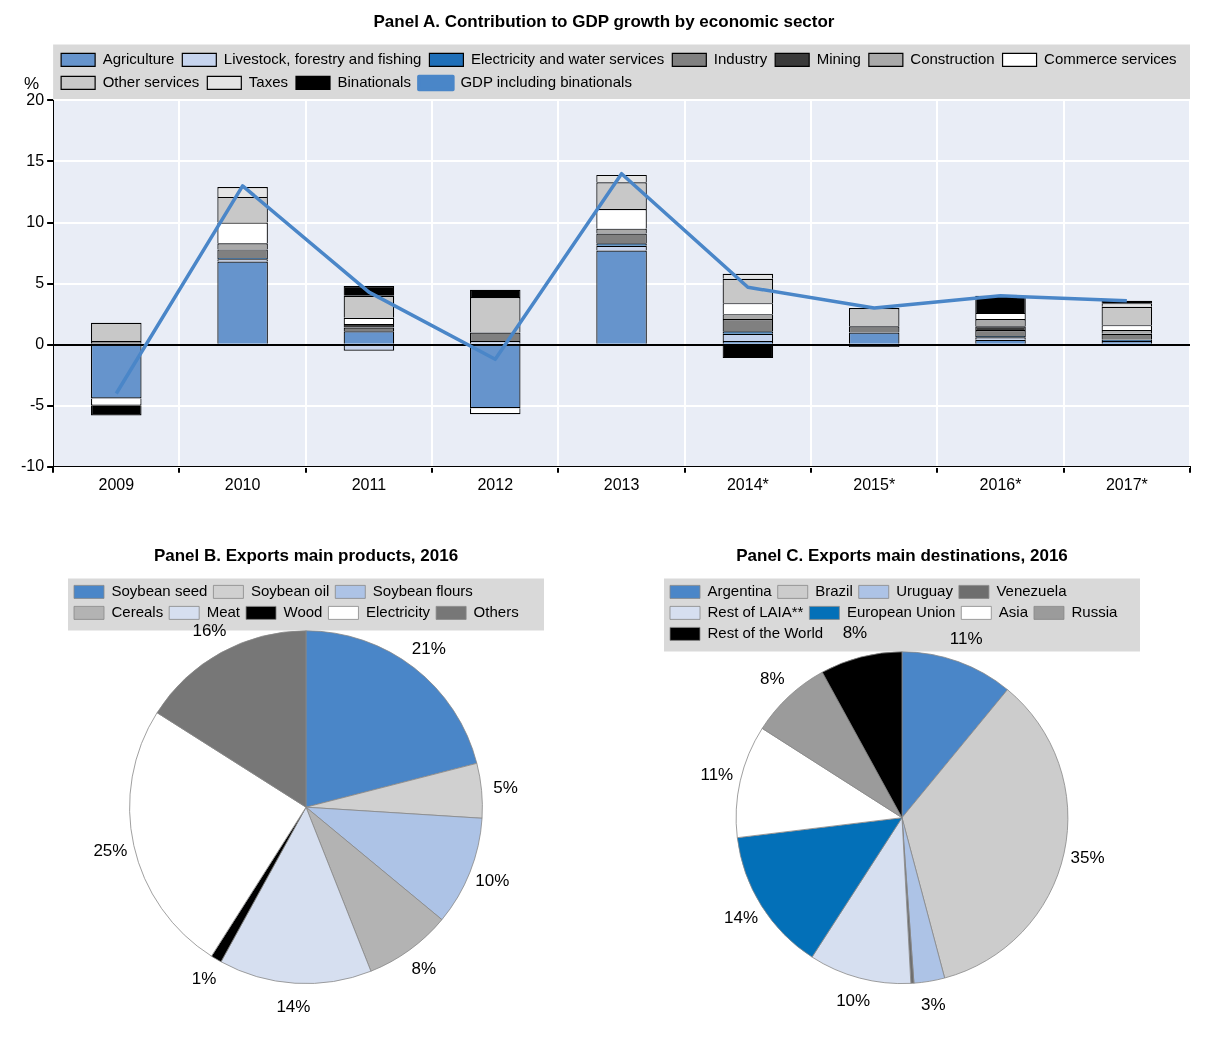 The height and width of the screenshot is (1043, 1208). I want to click on legend-label: Binationals, so click(374, 82).